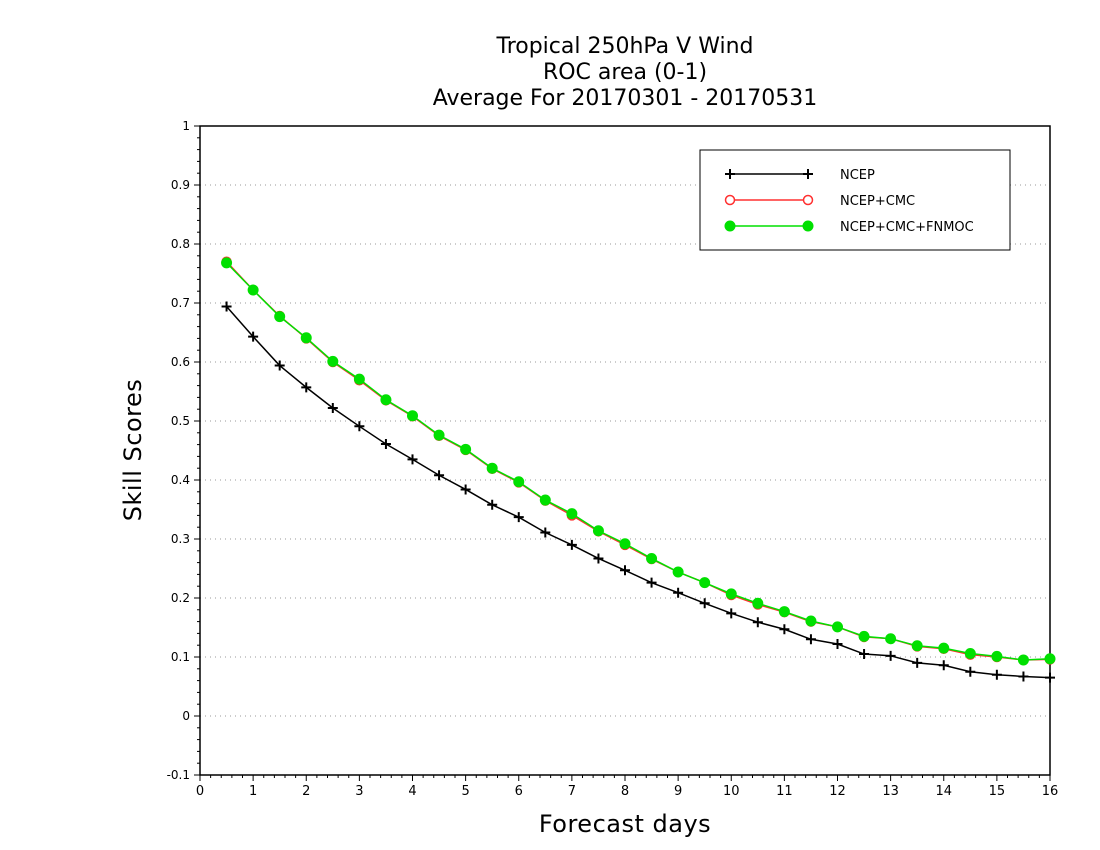 This screenshot has height=850, width=1100. What do you see at coordinates (359, 791) in the screenshot?
I see `x-tick-label: 3` at bounding box center [359, 791].